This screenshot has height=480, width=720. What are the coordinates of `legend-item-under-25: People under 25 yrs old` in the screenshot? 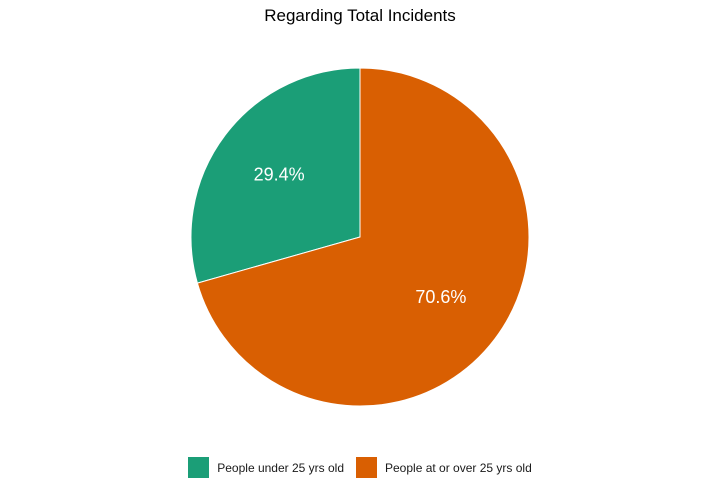 It's located at (266, 467).